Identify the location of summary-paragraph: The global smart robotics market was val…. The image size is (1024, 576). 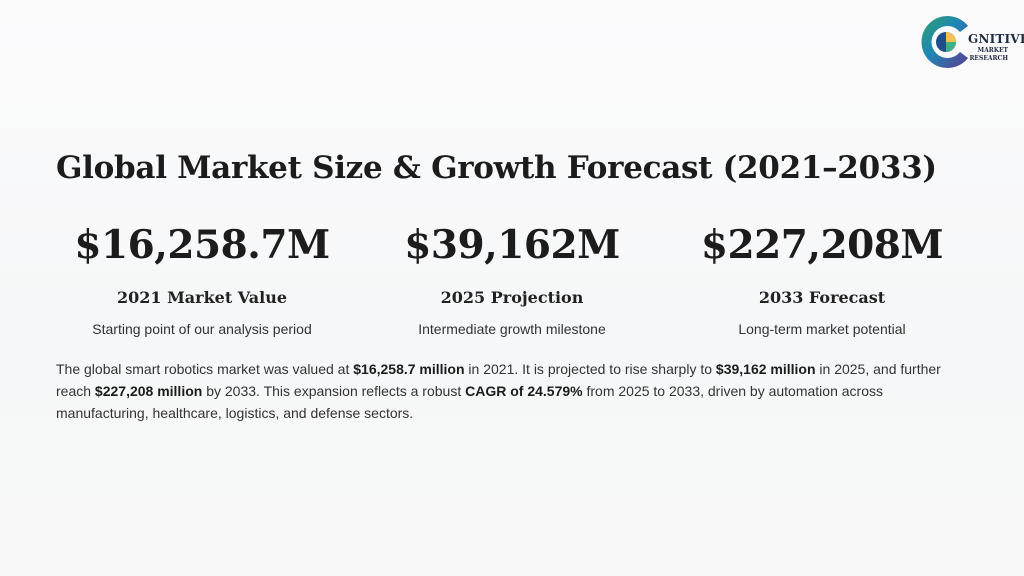
(506, 391).